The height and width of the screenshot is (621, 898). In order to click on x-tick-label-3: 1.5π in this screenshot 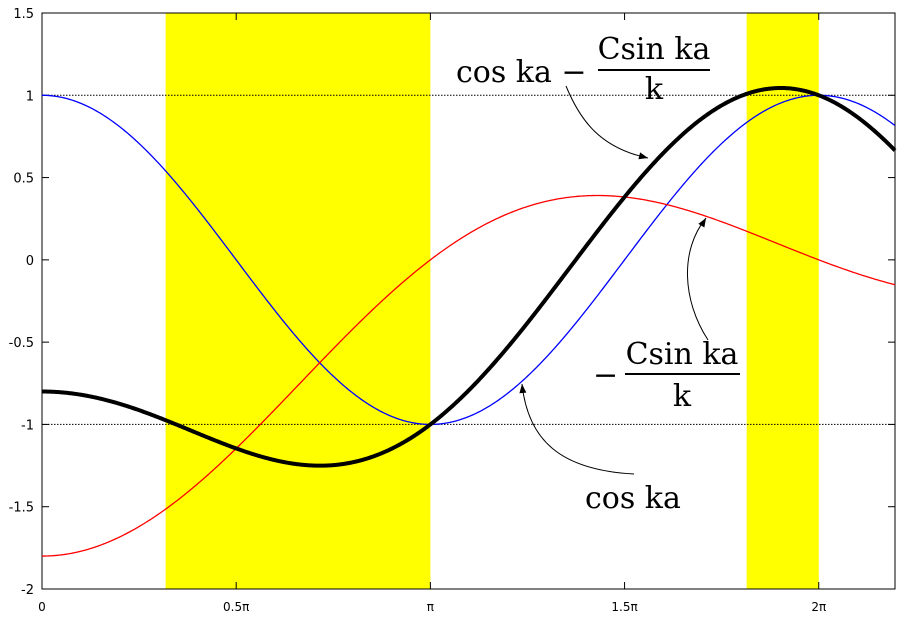, I will do `click(624, 607)`.